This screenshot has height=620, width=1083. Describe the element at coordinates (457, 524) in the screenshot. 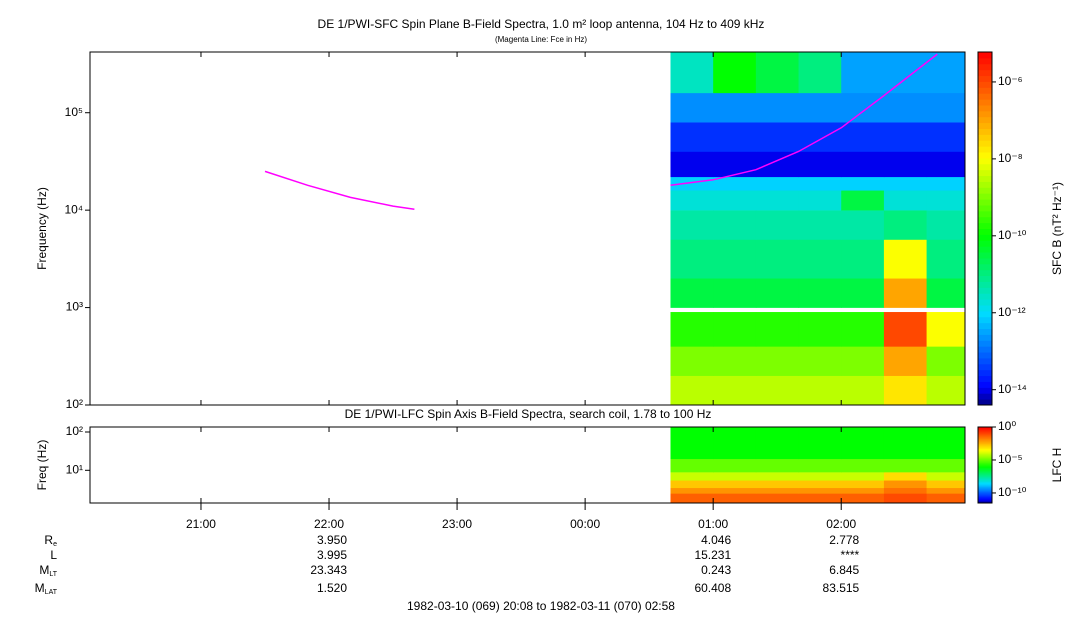

I see `x-tick-label: 23:00` at that location.